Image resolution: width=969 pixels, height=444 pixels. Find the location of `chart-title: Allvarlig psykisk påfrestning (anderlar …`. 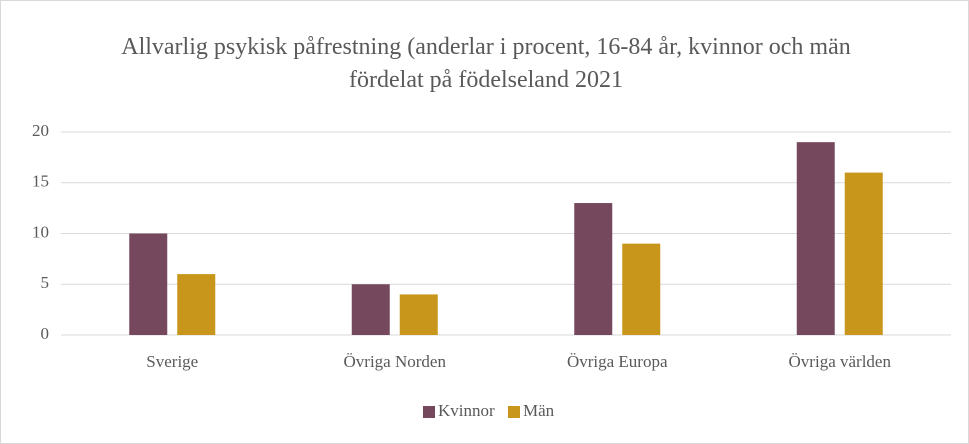

chart-title: Allvarlig psykisk påfrestning (anderlar … is located at coordinates (486, 63).